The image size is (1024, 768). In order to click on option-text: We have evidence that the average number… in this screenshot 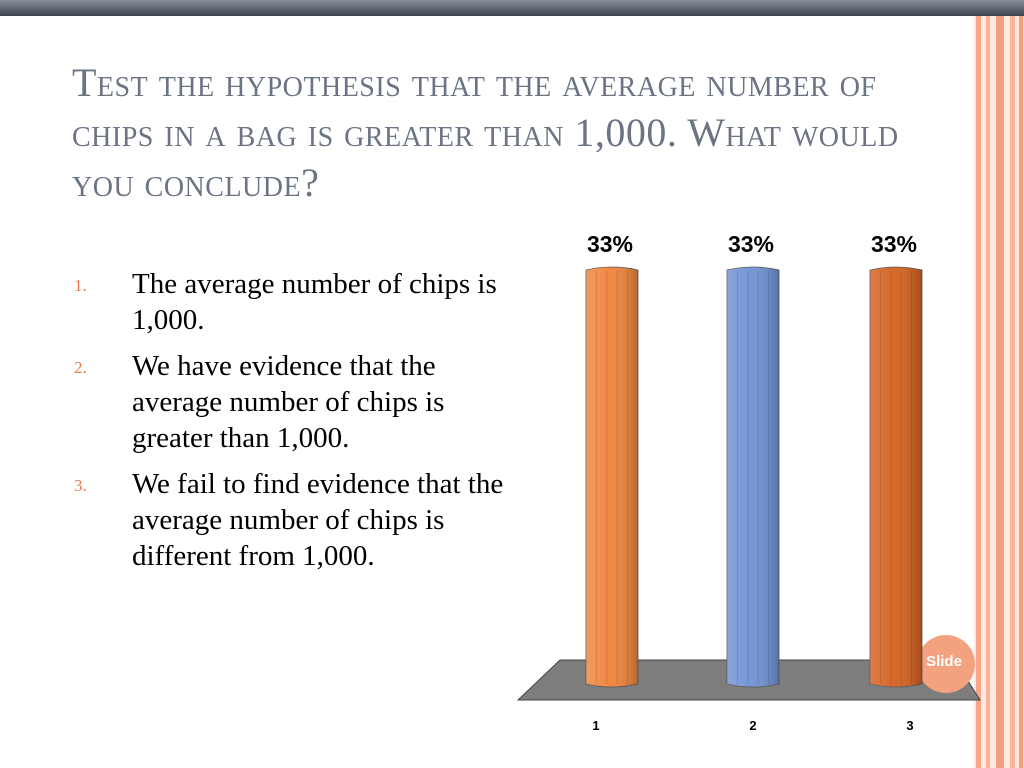, I will do `click(288, 402)`.